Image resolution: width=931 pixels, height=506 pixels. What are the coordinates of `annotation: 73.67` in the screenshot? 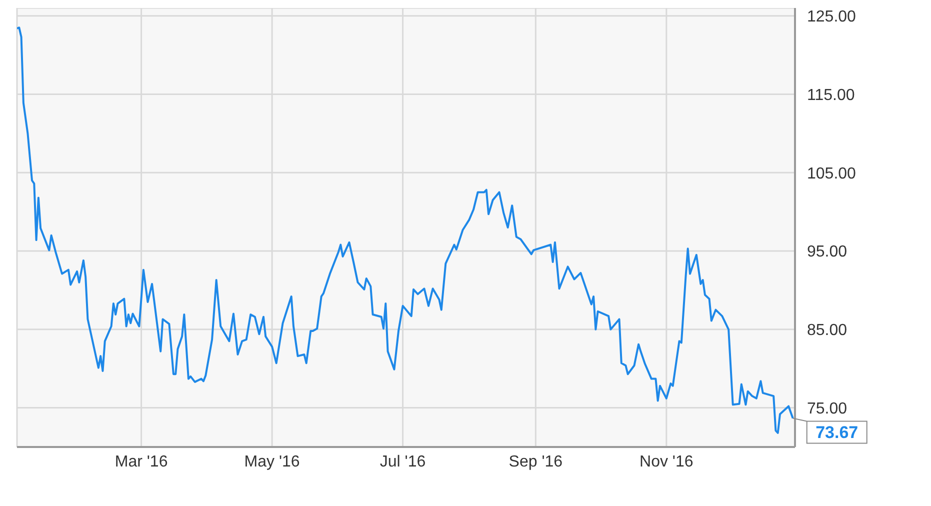 It's located at (837, 432).